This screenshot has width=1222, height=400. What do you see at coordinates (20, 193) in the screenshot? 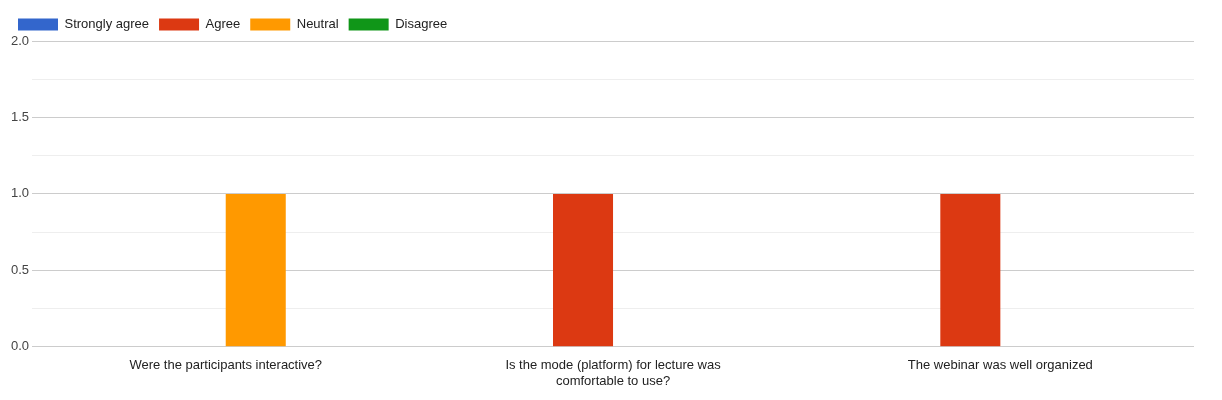
I see `y-tick-label: 1.0` at bounding box center [20, 193].